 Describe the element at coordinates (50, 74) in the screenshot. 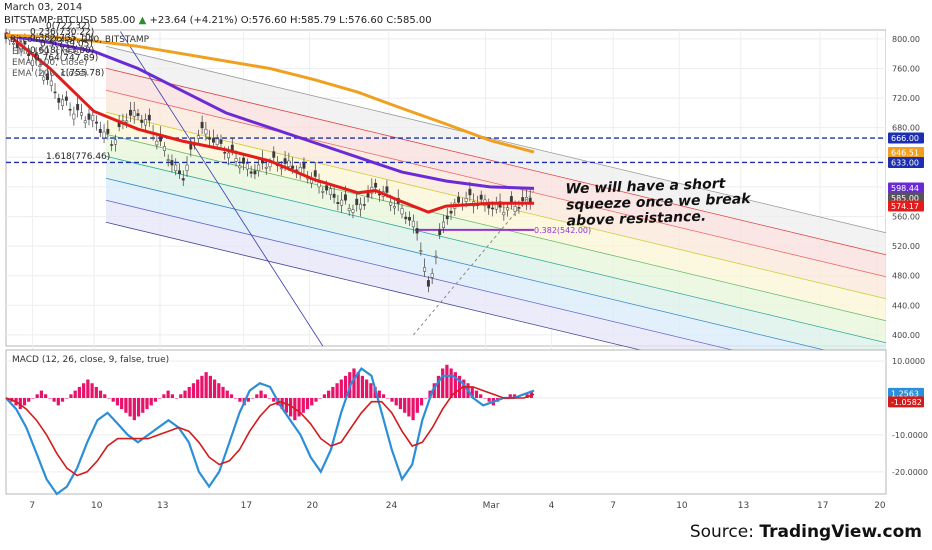

I see `legend-entry: EMA (200, close)` at that location.